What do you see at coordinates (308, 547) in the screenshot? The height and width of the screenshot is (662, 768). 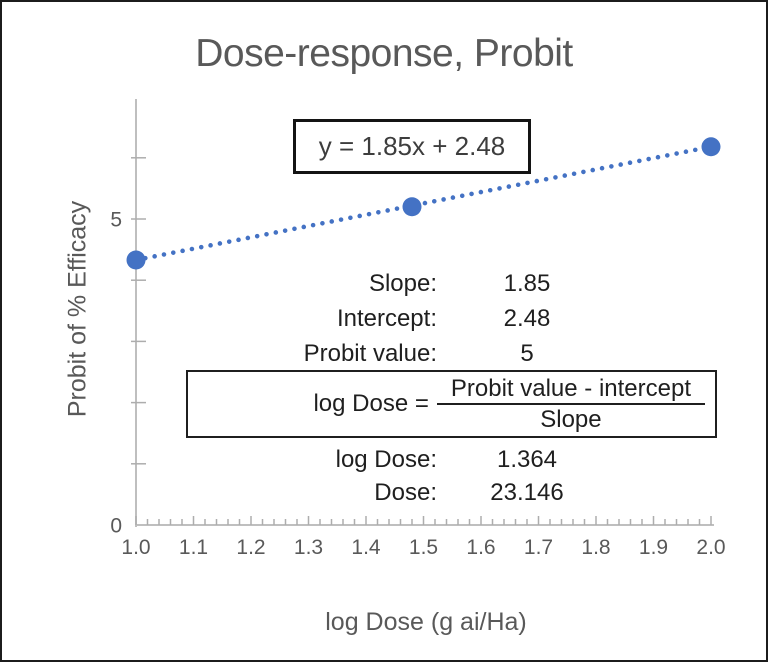 I see `x-tick-label: 1.3` at bounding box center [308, 547].